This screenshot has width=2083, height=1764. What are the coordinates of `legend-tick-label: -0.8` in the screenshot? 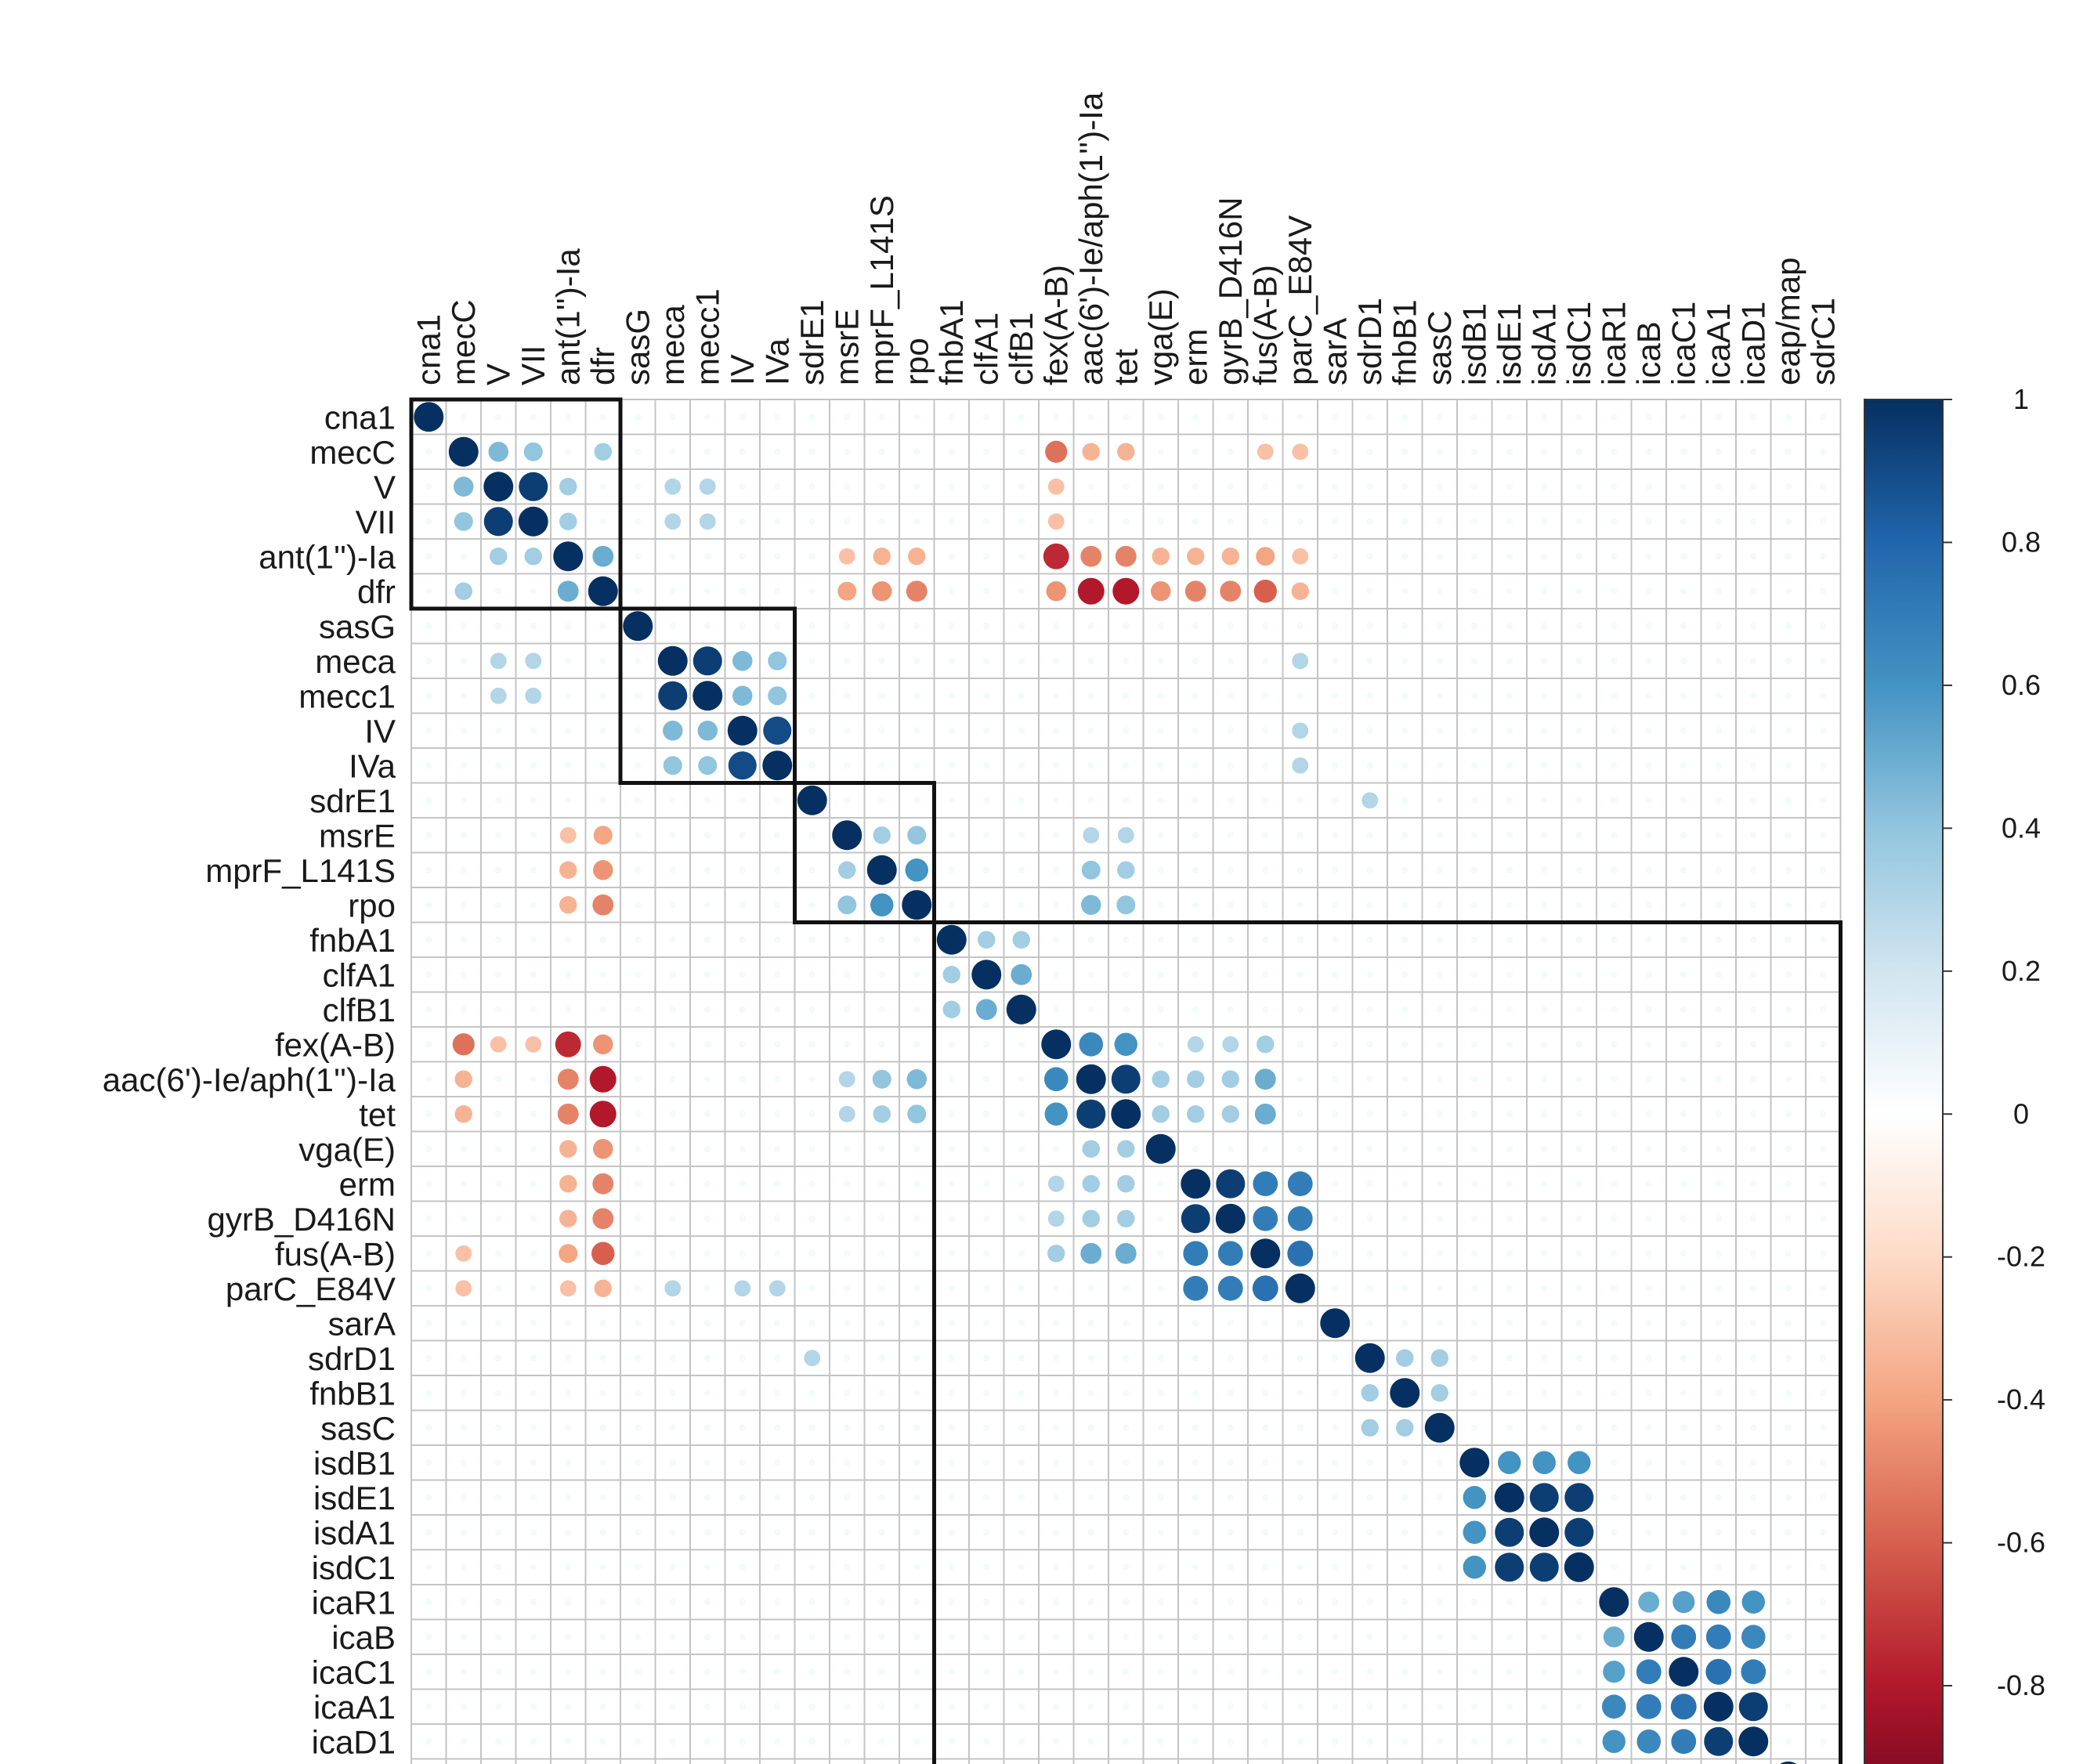 It's located at (2021, 1685).